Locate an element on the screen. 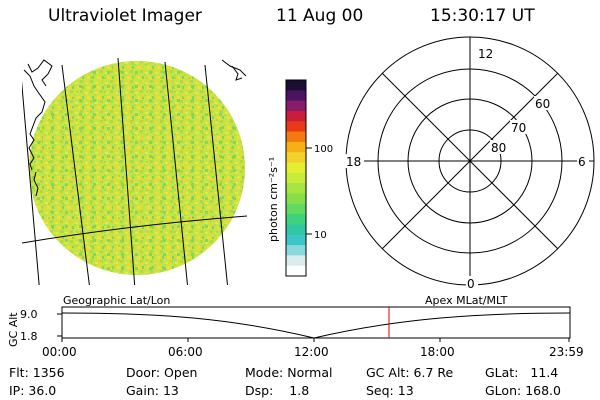 The image size is (600, 400). info-door: Door: Open is located at coordinates (162, 372).